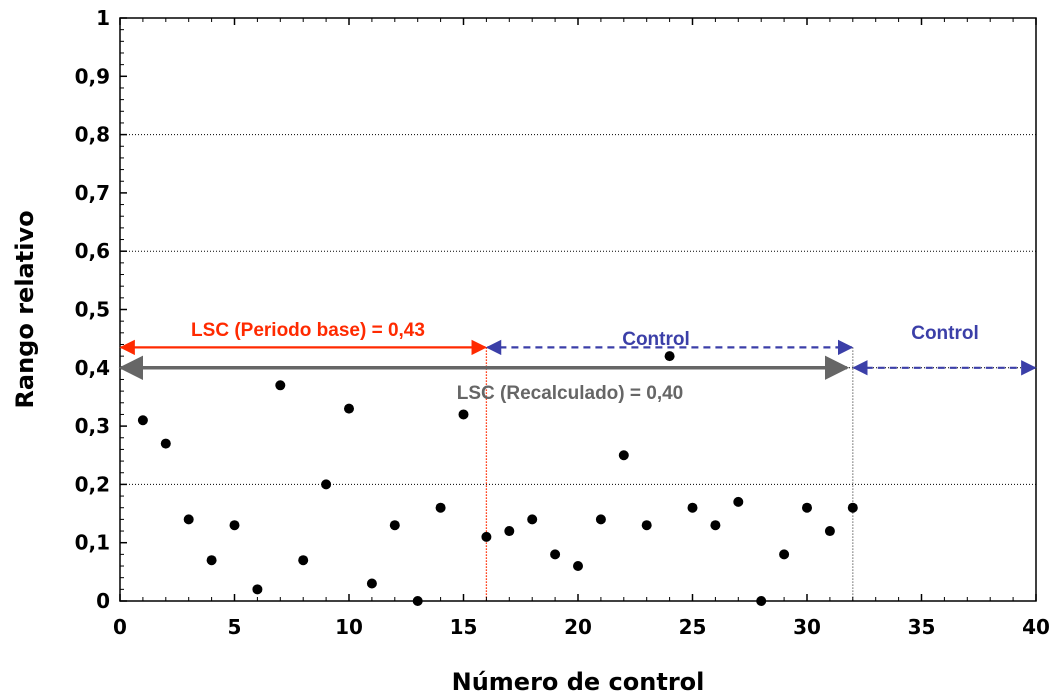 This screenshot has width=1060, height=697. Describe the element at coordinates (807, 627) in the screenshot. I see `x-tick-label: 30` at that location.